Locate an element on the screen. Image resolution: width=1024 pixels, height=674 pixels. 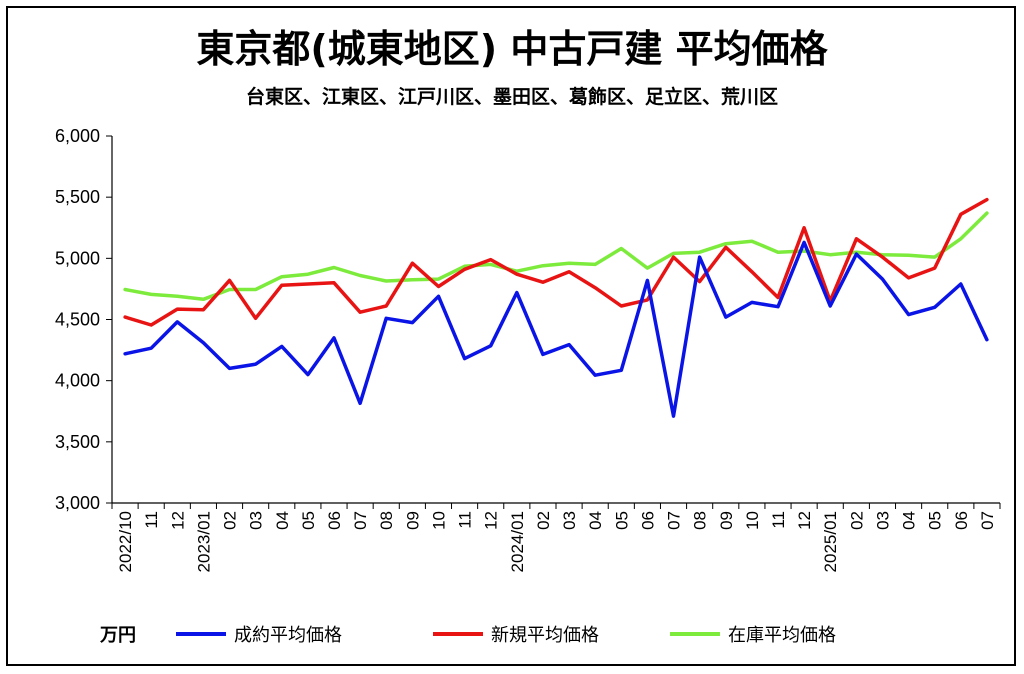
y-tick-labels: 3,000 3,500 4,000 4,500 5,000 5,500 6,000 is located at coordinates (77, 319).